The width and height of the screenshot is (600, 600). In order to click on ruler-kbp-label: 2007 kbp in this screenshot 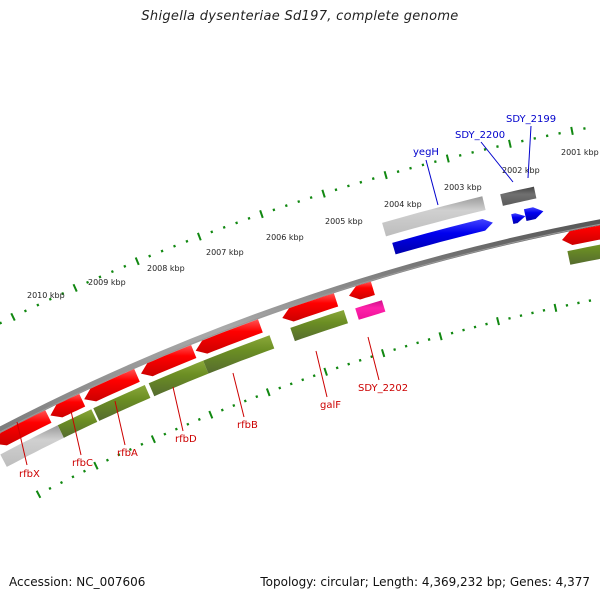, I will do `click(225, 252)`.